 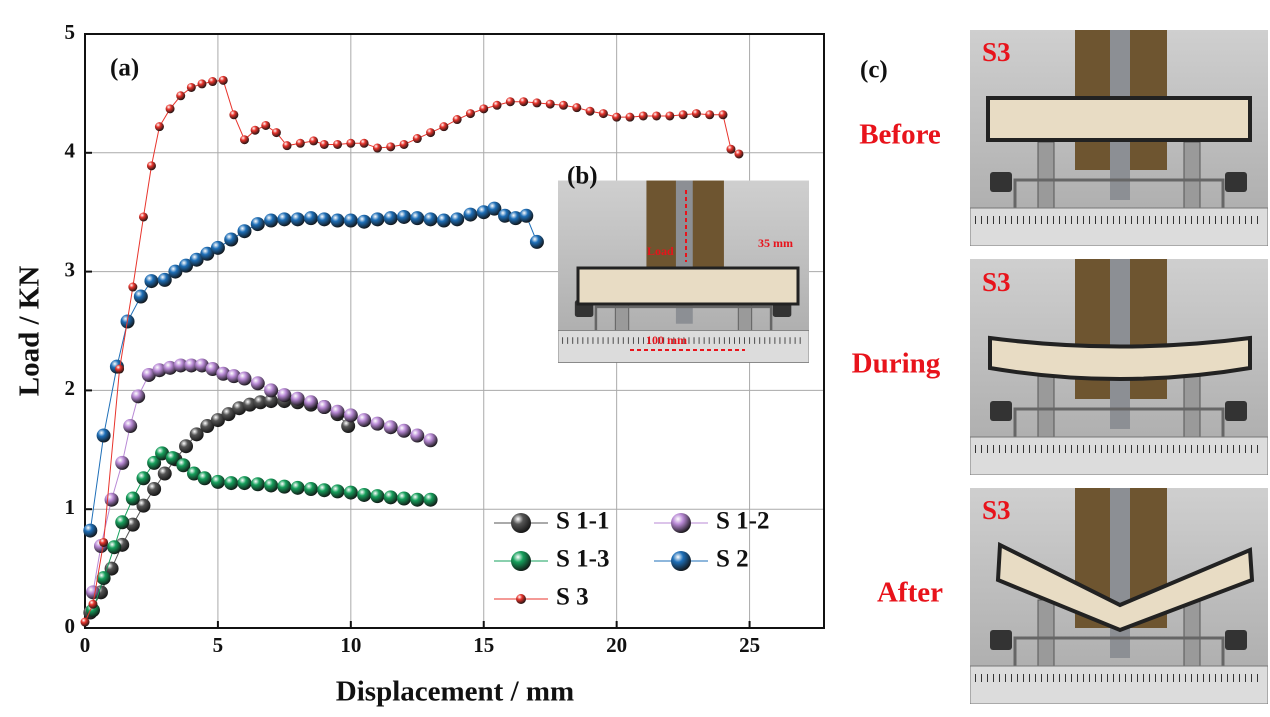 What do you see at coordinates (582, 521) in the screenshot?
I see `legend-label: S 1-1` at bounding box center [582, 521].